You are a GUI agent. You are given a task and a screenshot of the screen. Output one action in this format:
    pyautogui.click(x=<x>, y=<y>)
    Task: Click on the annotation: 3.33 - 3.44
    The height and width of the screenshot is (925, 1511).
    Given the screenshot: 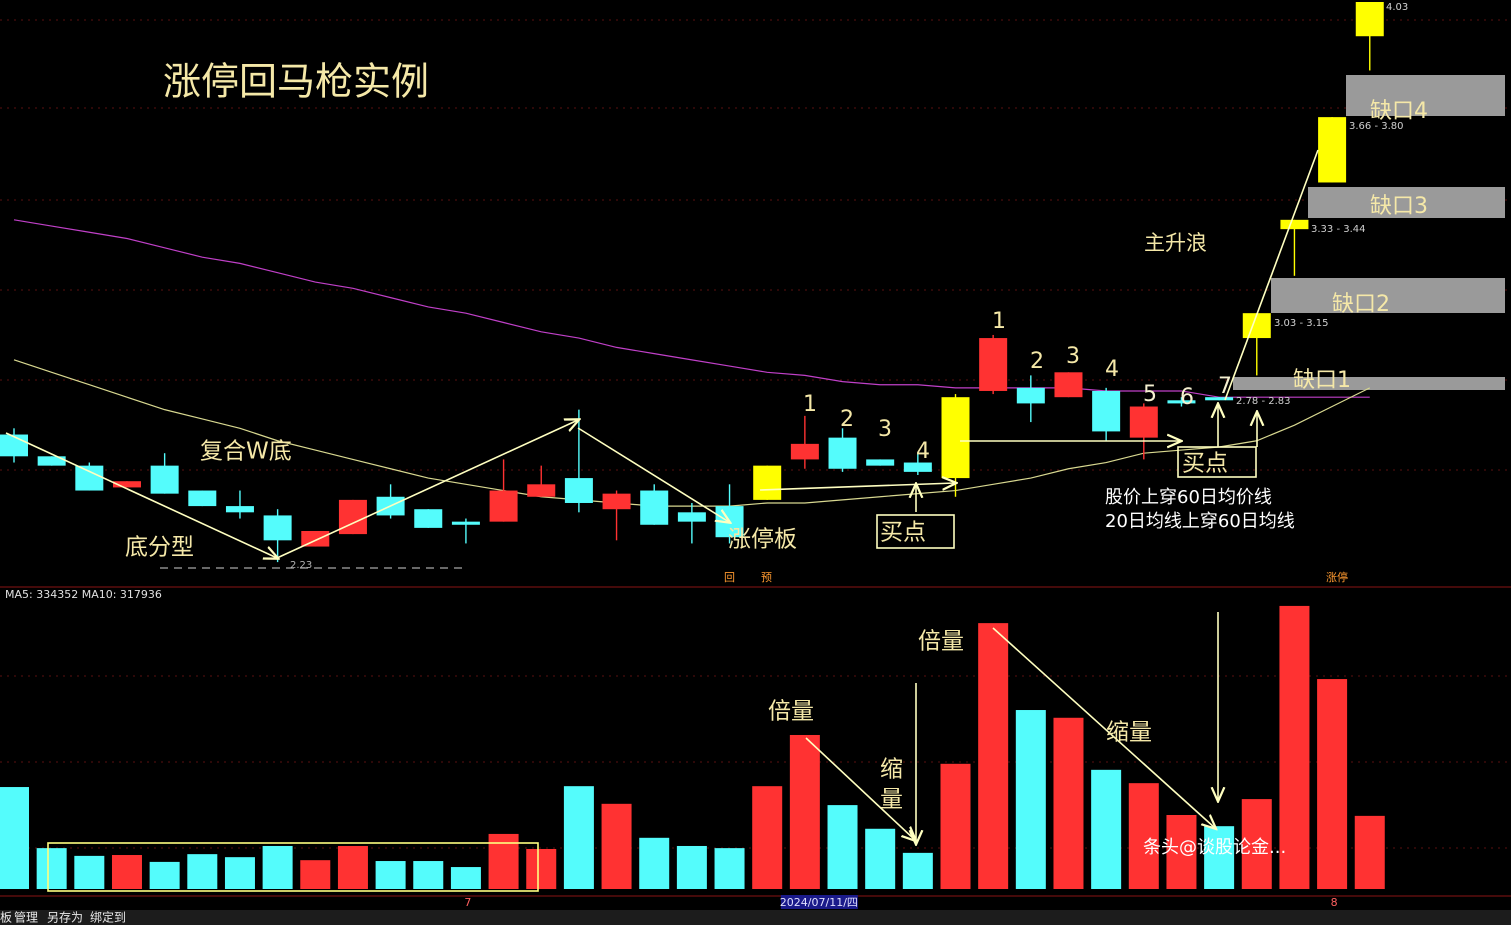 What is the action you would take?
    pyautogui.click(x=1338, y=229)
    